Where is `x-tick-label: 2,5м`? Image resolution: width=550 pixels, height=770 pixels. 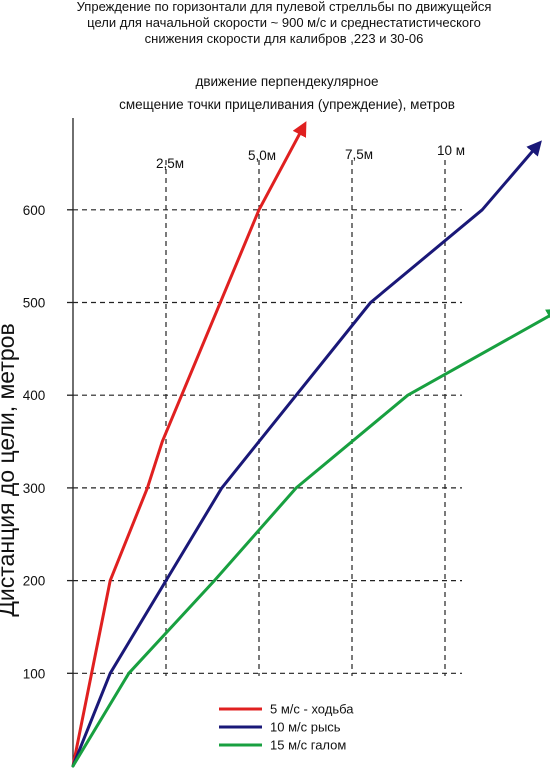
x-tick-label: 2,5м is located at coordinates (170, 163).